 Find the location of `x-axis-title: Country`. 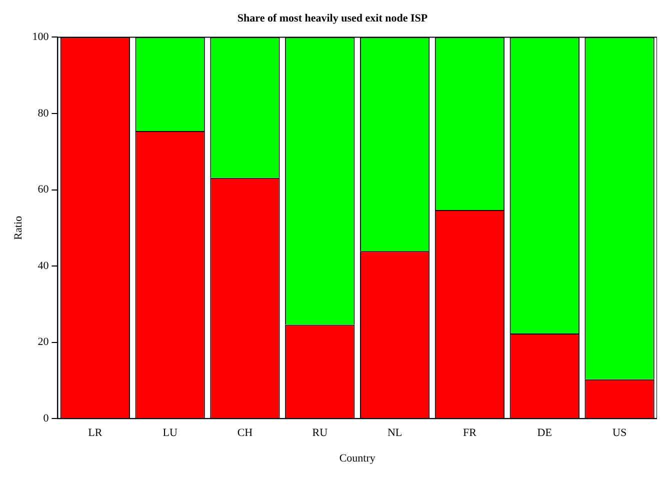

x-axis-title: Country is located at coordinates (357, 458).